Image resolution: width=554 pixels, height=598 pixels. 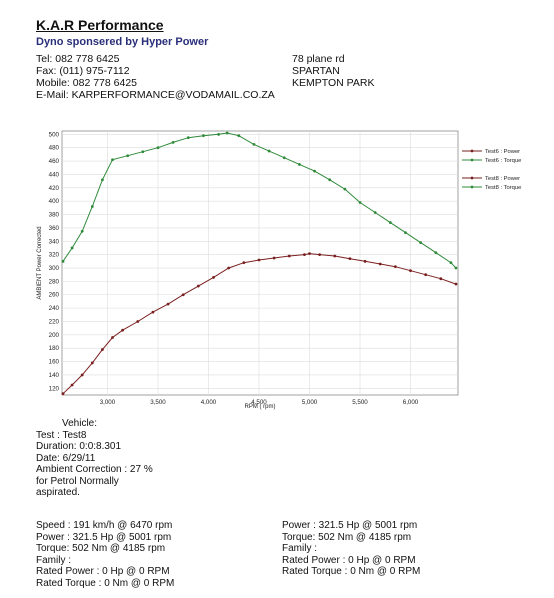 What do you see at coordinates (318, 59) in the screenshot?
I see `address-line: 78 plane rd` at bounding box center [318, 59].